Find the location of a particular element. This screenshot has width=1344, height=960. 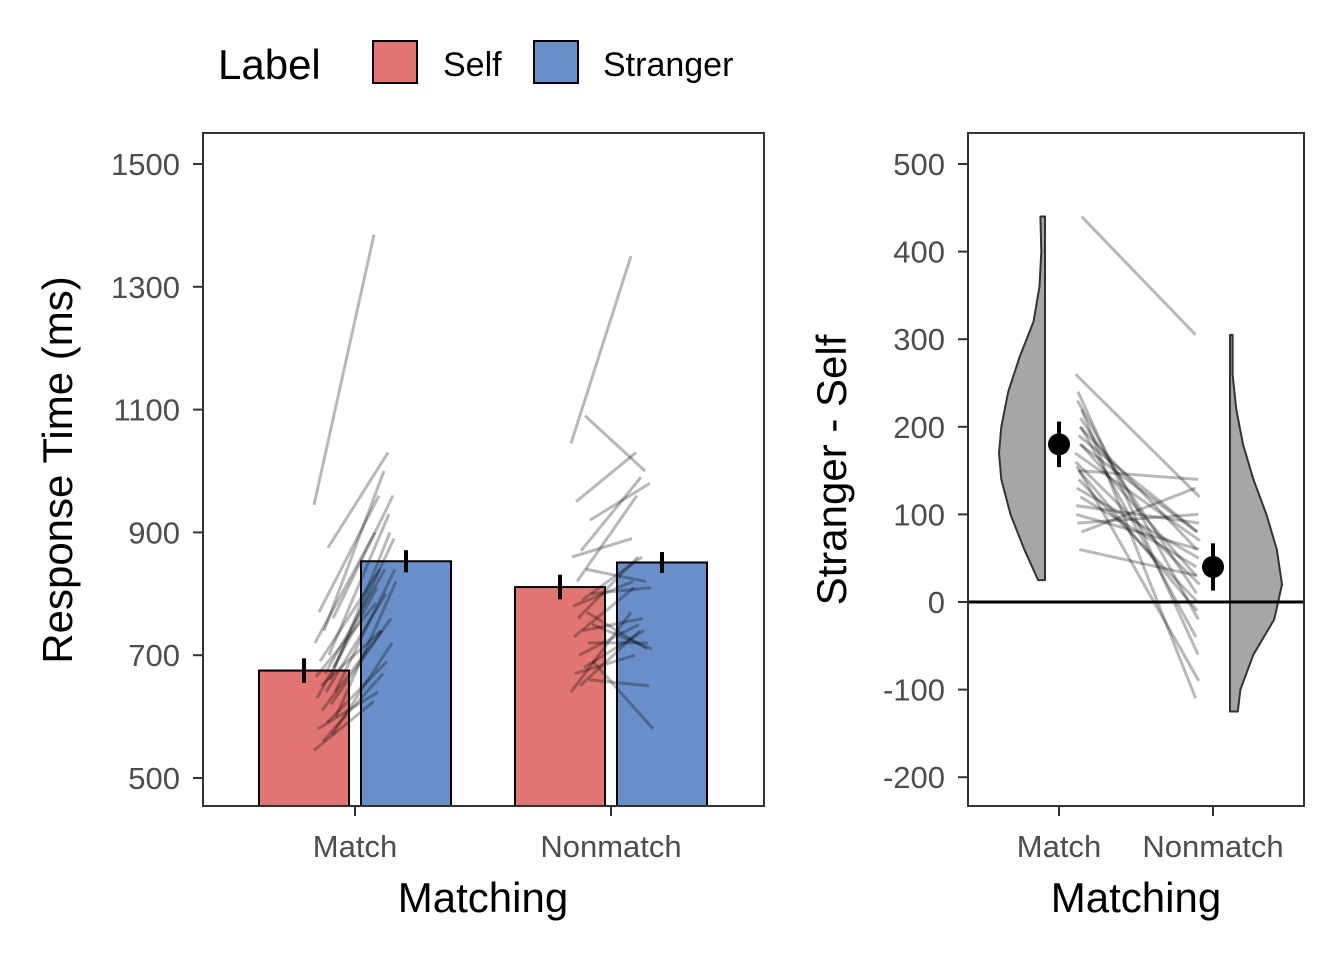

bar-stranger-nonmatch is located at coordinates (662, 684).